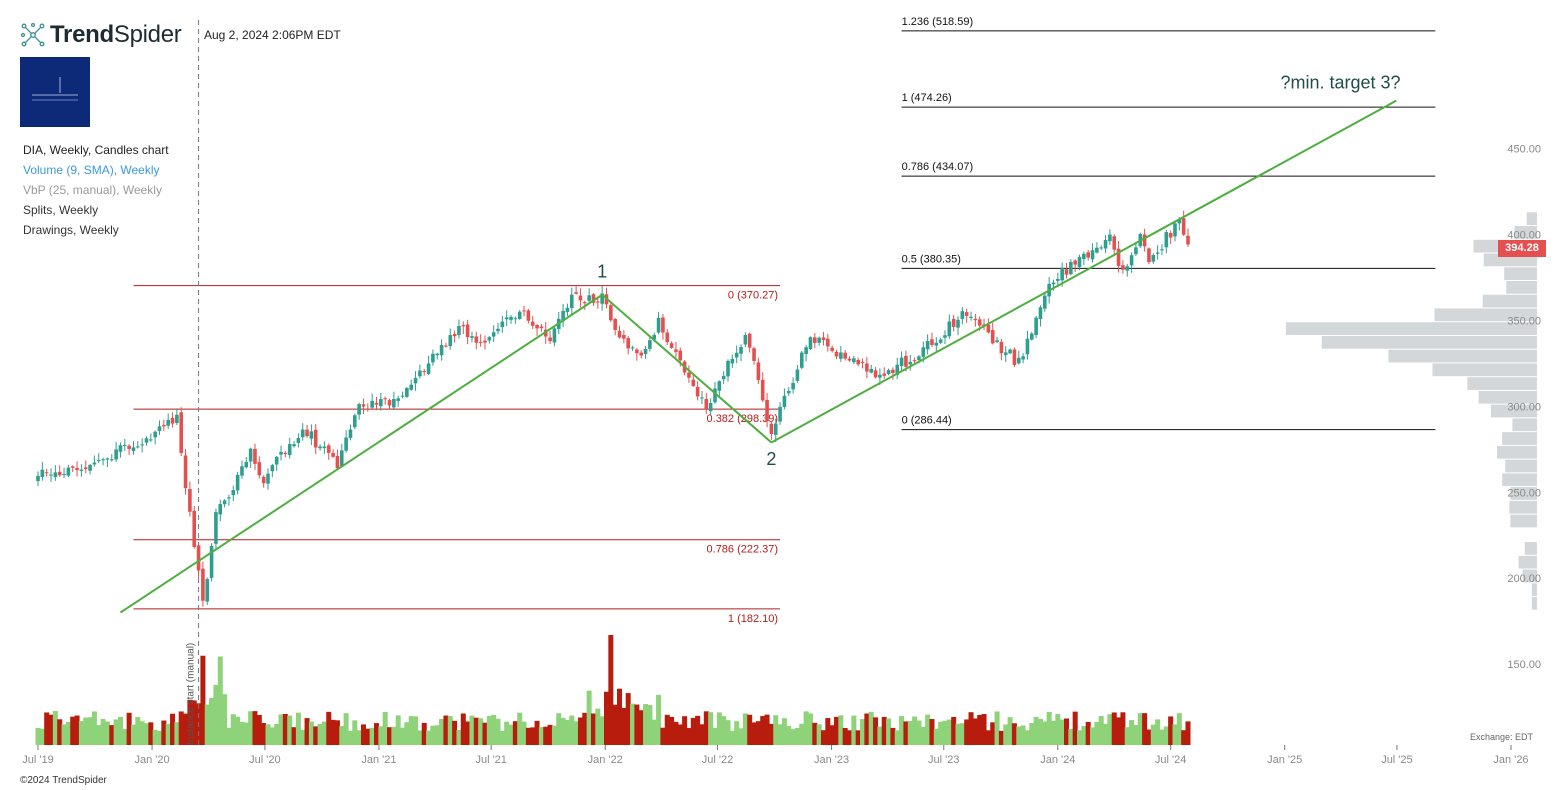  Describe the element at coordinates (91, 170) in the screenshot. I see `legend-volume: Volume (9, SMA), Weekly` at that location.